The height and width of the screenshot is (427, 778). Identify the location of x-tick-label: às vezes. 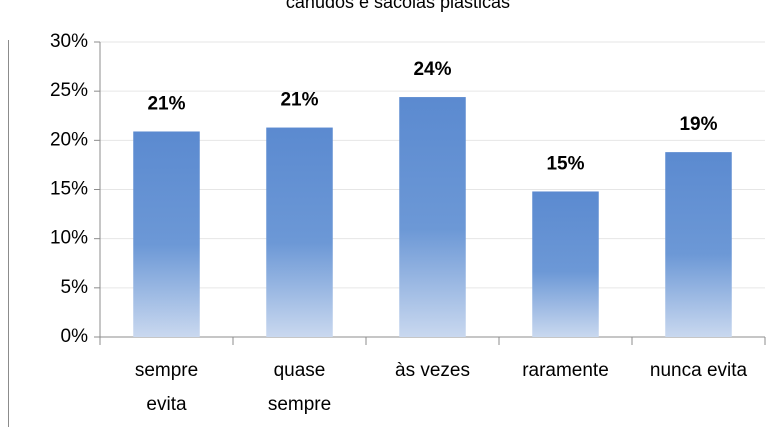
(432, 370).